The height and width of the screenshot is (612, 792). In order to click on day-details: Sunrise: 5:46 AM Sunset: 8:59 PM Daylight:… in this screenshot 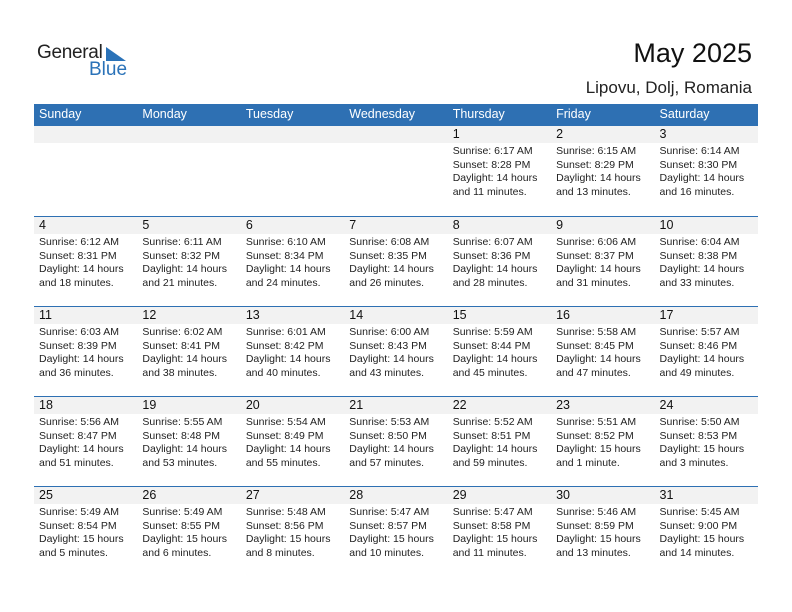, I will do `click(602, 532)`.